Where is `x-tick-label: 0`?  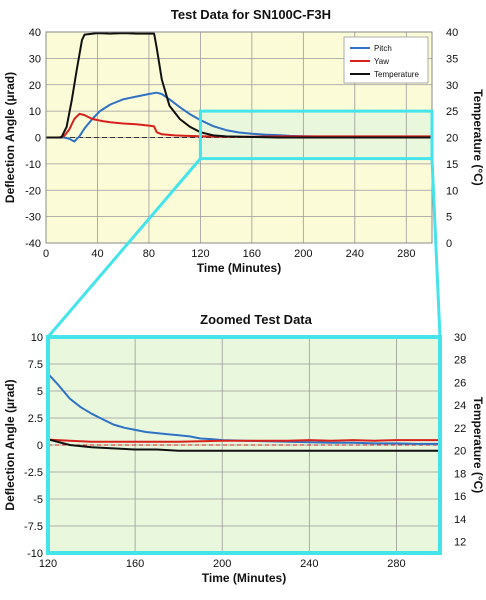 x-tick-label: 0 is located at coordinates (46, 254).